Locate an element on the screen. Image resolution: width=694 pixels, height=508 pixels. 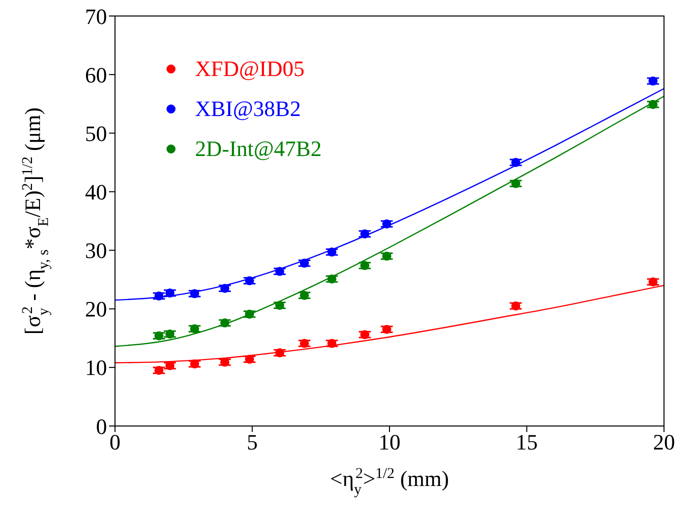
legend-label: 2D-Int@47B2 is located at coordinates (258, 149).